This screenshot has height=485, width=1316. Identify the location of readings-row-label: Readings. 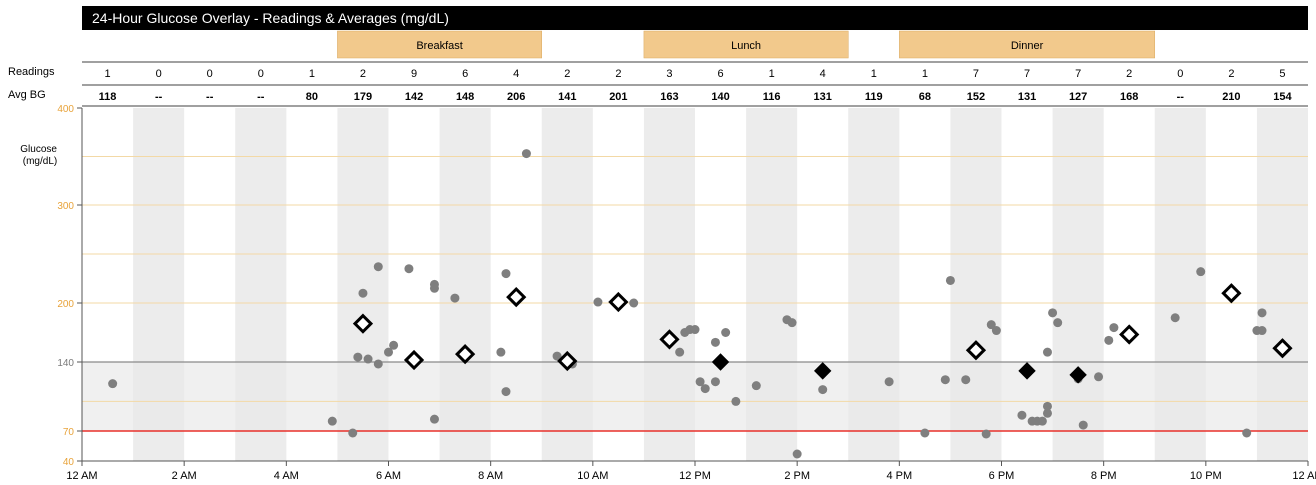
(31, 72).